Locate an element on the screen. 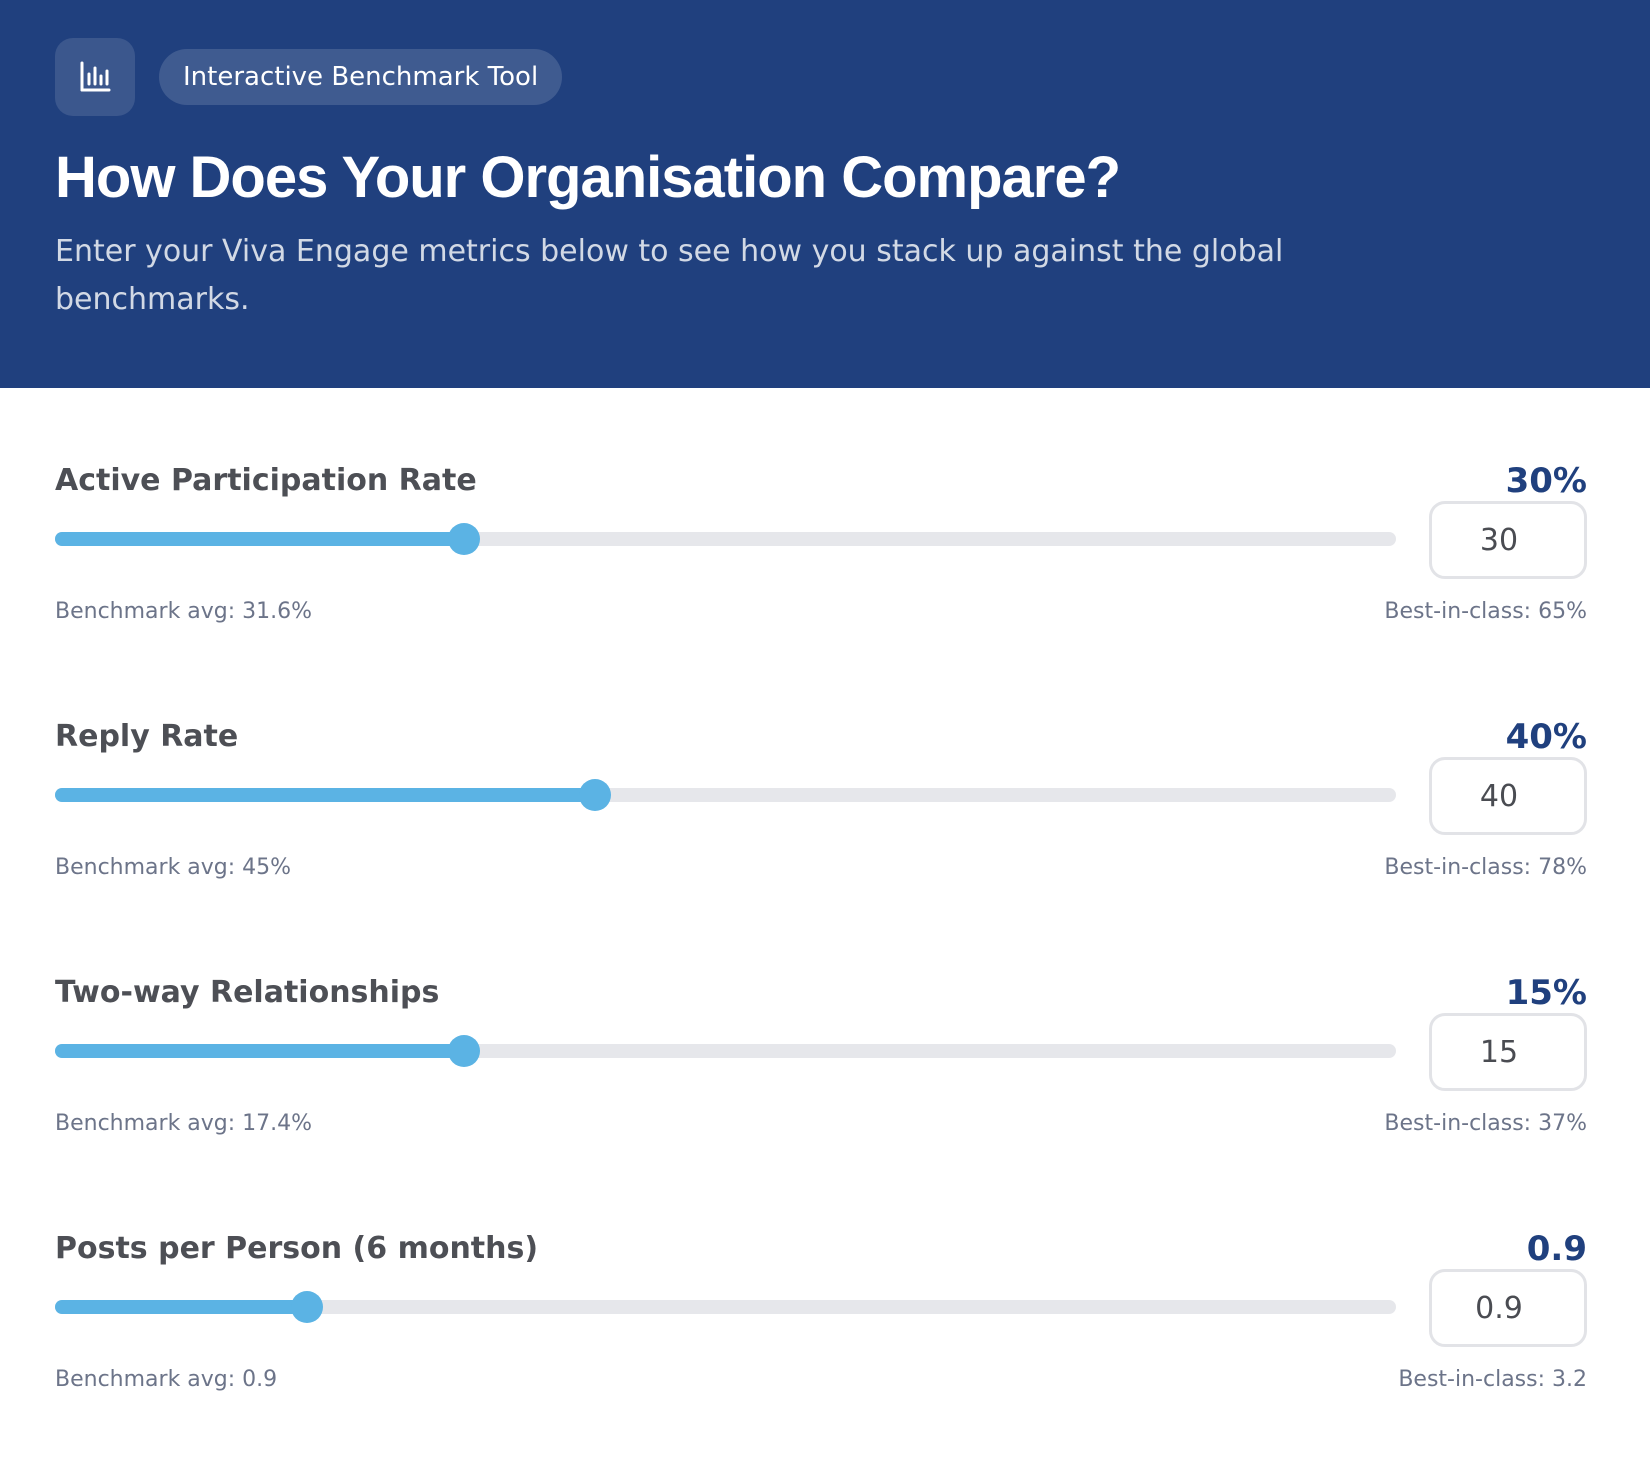 This screenshot has width=1650, height=1461. metric-value-display: 0.9 is located at coordinates (1556, 1249).